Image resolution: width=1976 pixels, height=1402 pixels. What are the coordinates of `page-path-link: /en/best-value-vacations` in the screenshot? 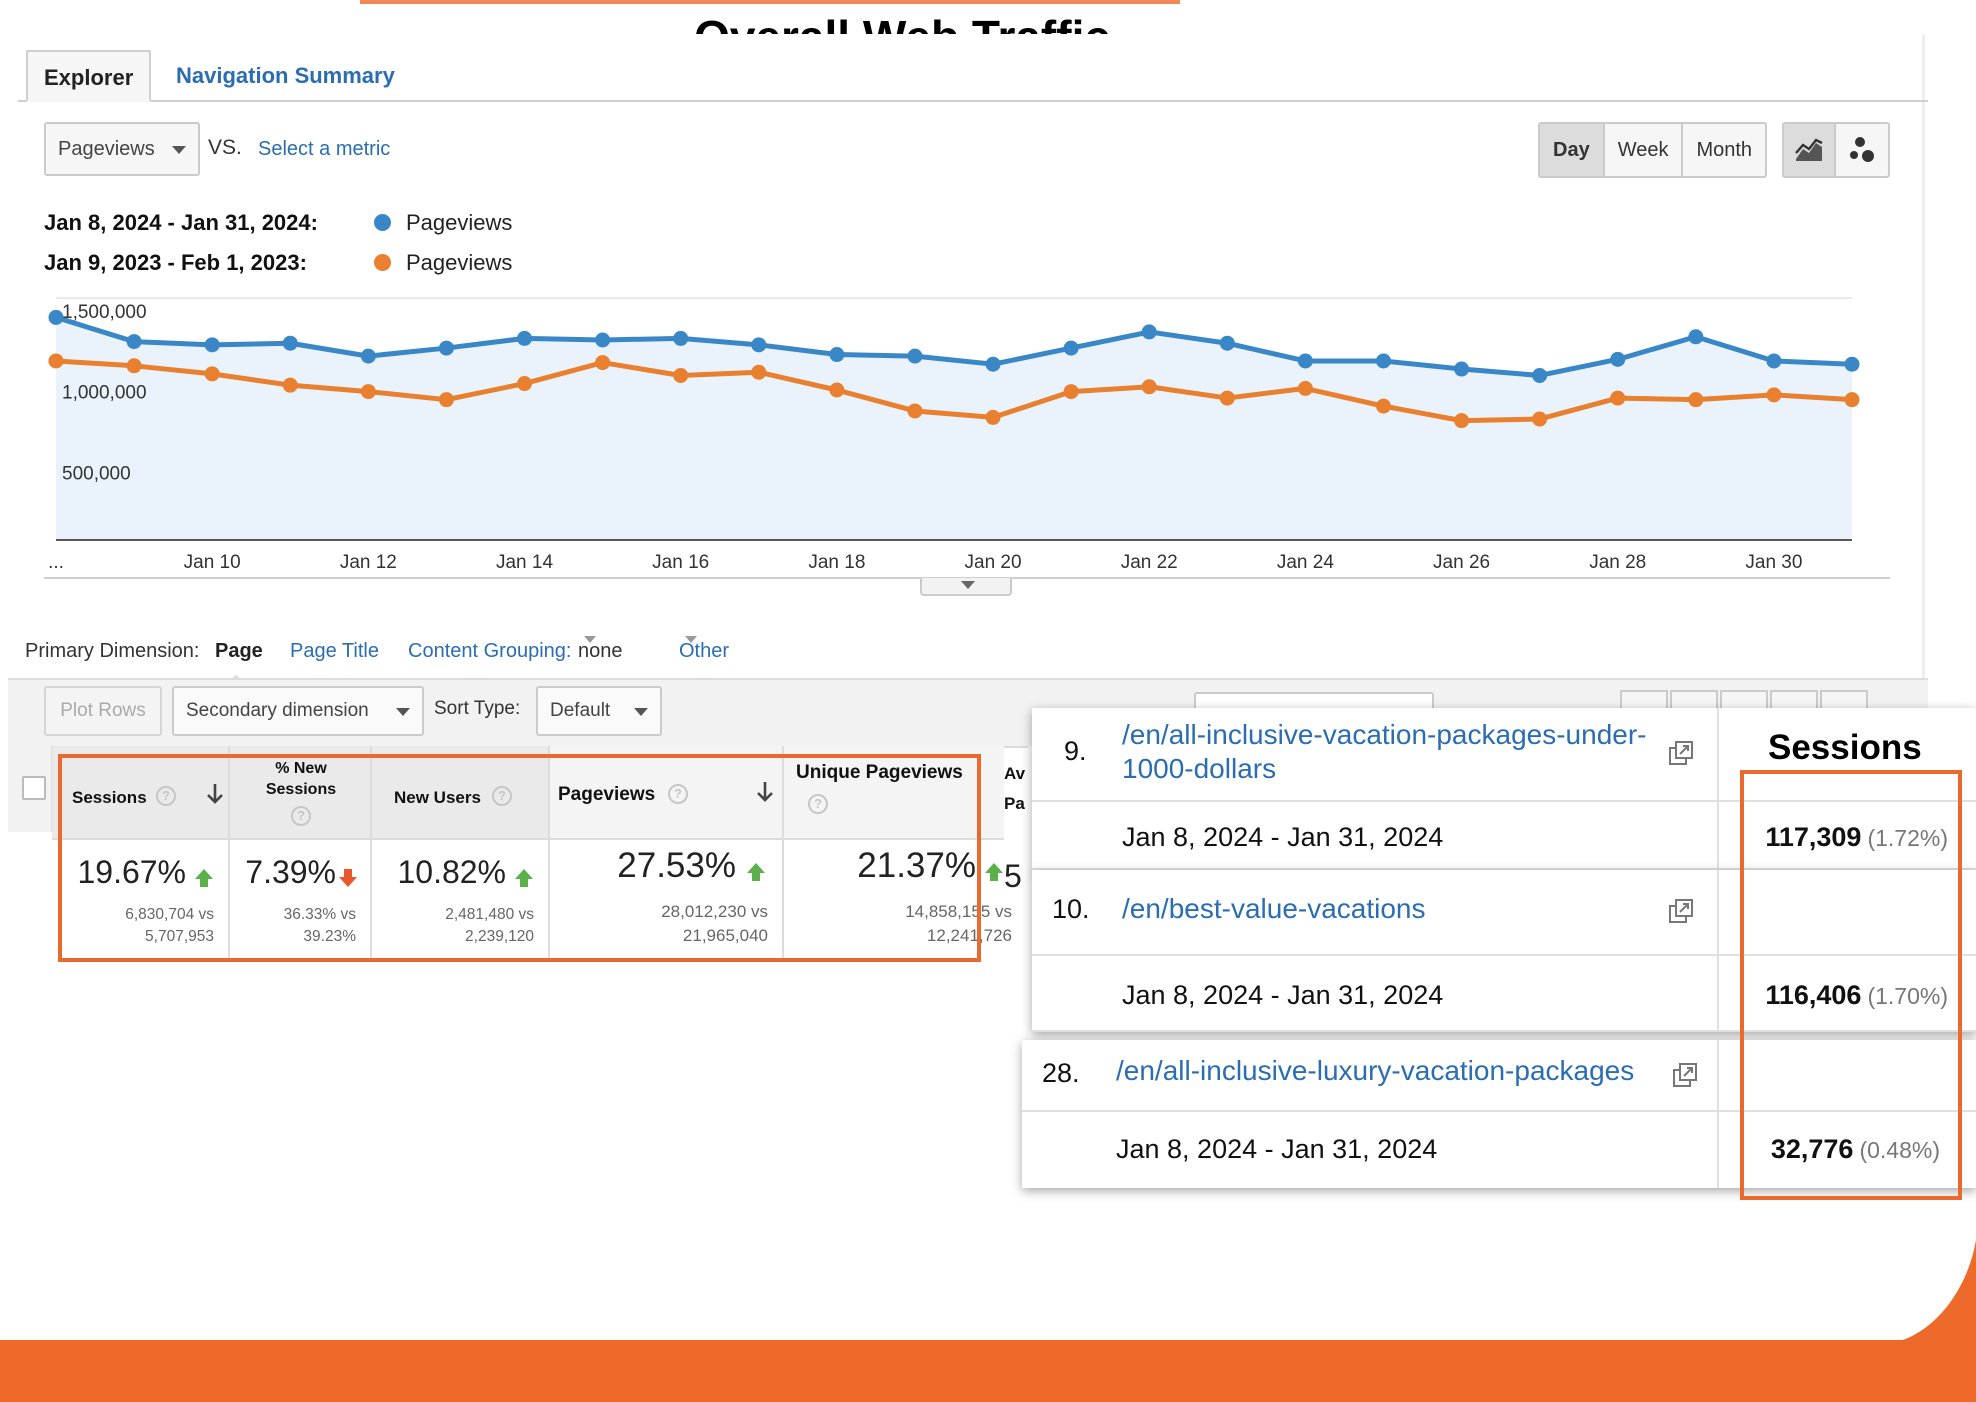 It's located at (1274, 908).